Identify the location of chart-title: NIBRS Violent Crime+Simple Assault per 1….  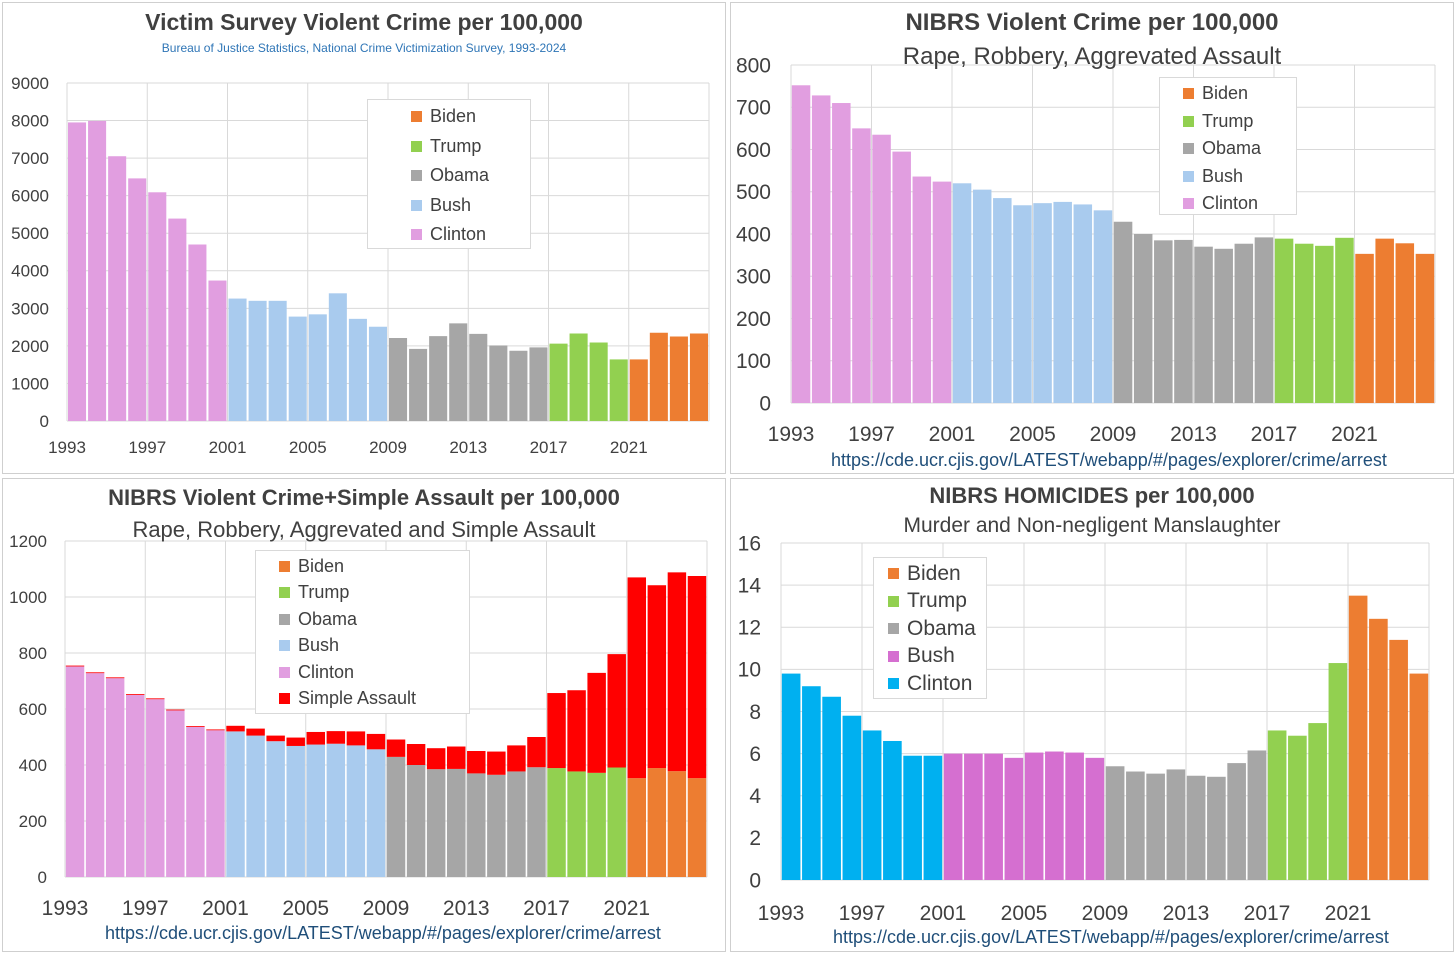
(364, 497).